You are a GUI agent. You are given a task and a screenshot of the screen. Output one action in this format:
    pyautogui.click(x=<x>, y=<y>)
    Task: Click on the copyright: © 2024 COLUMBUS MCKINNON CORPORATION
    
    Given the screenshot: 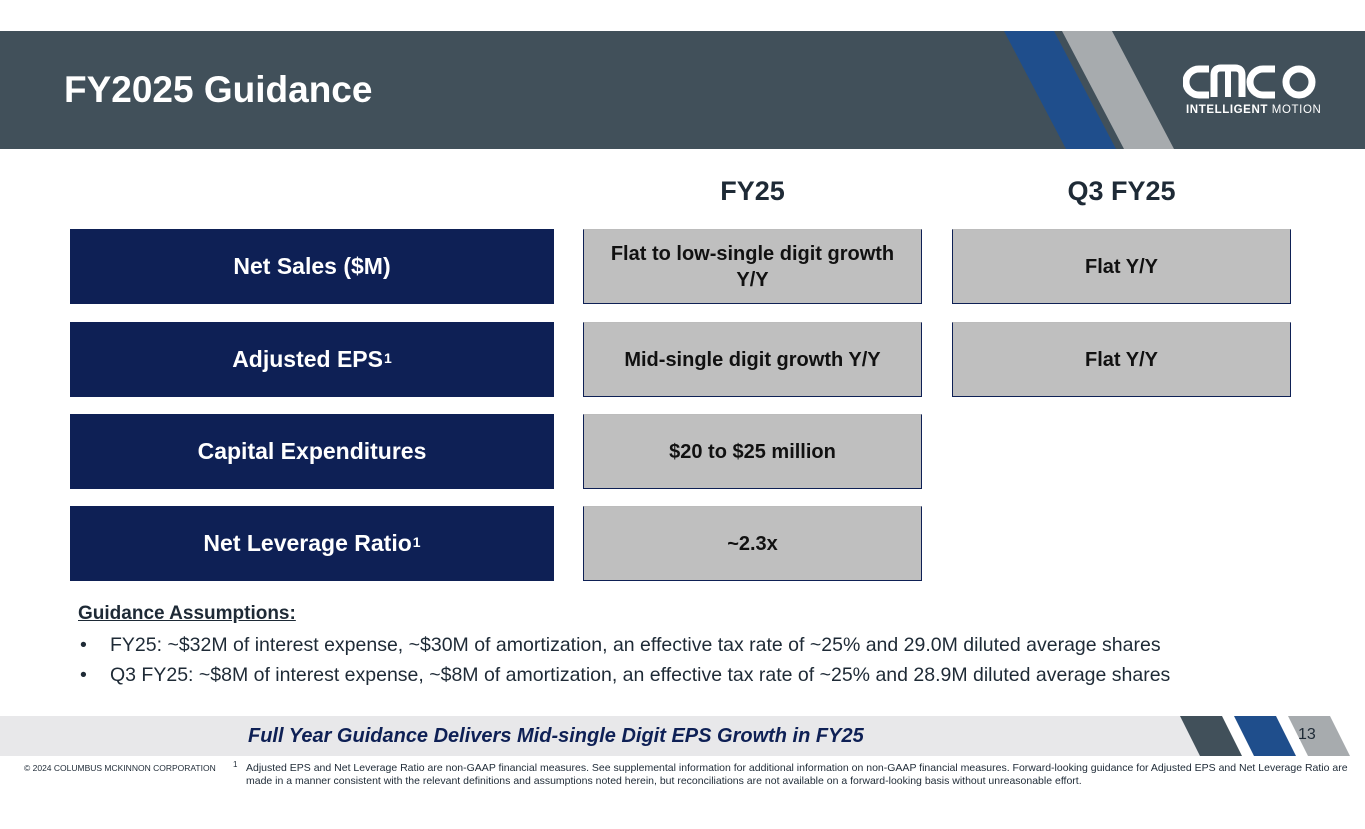 What is the action you would take?
    pyautogui.click(x=120, y=768)
    